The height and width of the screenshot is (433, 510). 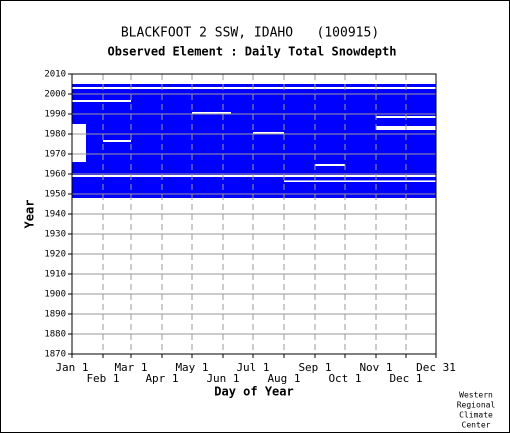 I want to click on x-tick-label: Oct 1, so click(x=344, y=378).